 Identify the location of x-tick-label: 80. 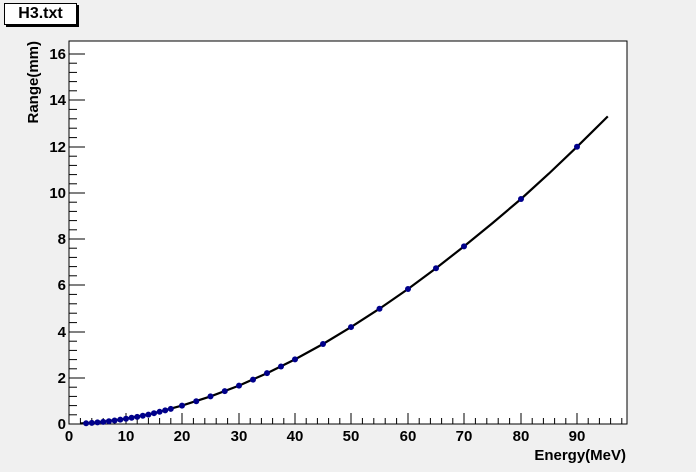
(521, 436).